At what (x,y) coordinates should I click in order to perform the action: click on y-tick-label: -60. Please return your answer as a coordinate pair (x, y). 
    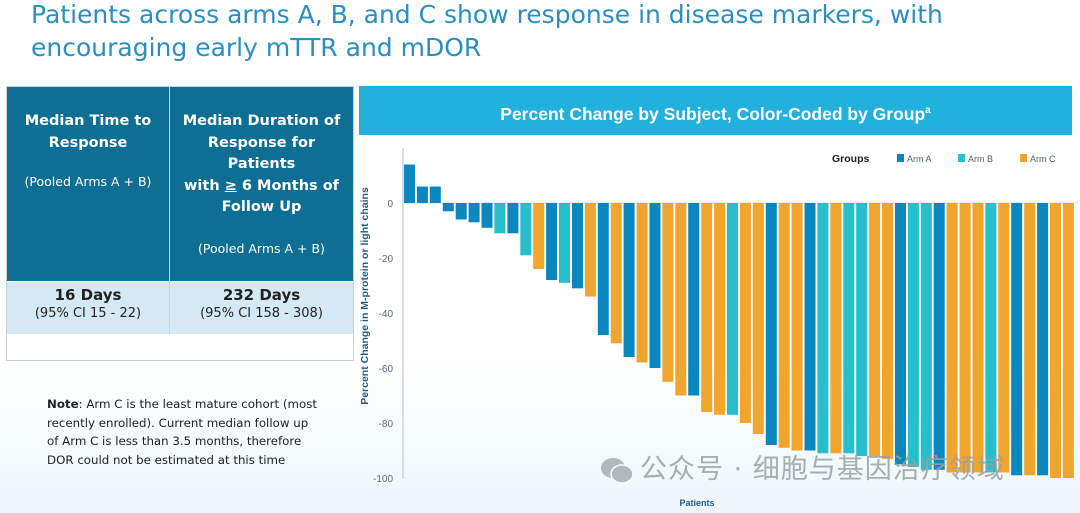
    Looking at the image, I should click on (386, 369).